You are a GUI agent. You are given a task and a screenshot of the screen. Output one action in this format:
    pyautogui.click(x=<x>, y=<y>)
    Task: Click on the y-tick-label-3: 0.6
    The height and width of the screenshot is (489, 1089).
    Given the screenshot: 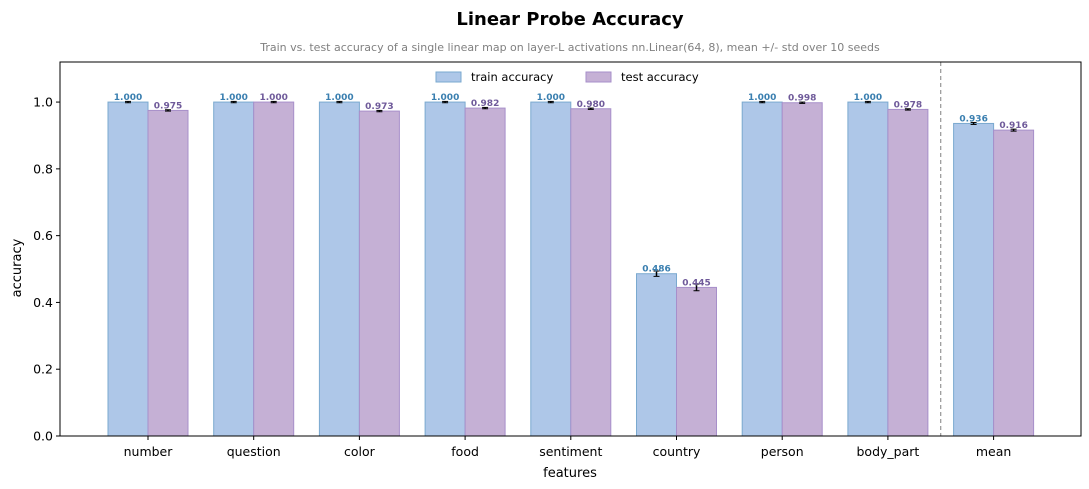 What is the action you would take?
    pyautogui.click(x=43, y=235)
    